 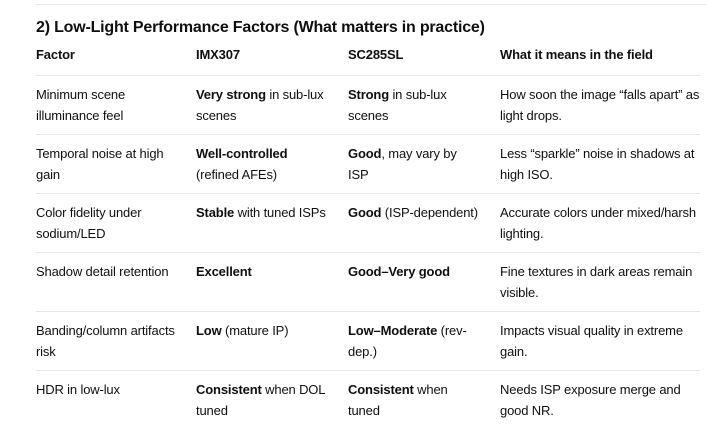 I want to click on cell-text: (rev-dep.), so click(x=407, y=341).